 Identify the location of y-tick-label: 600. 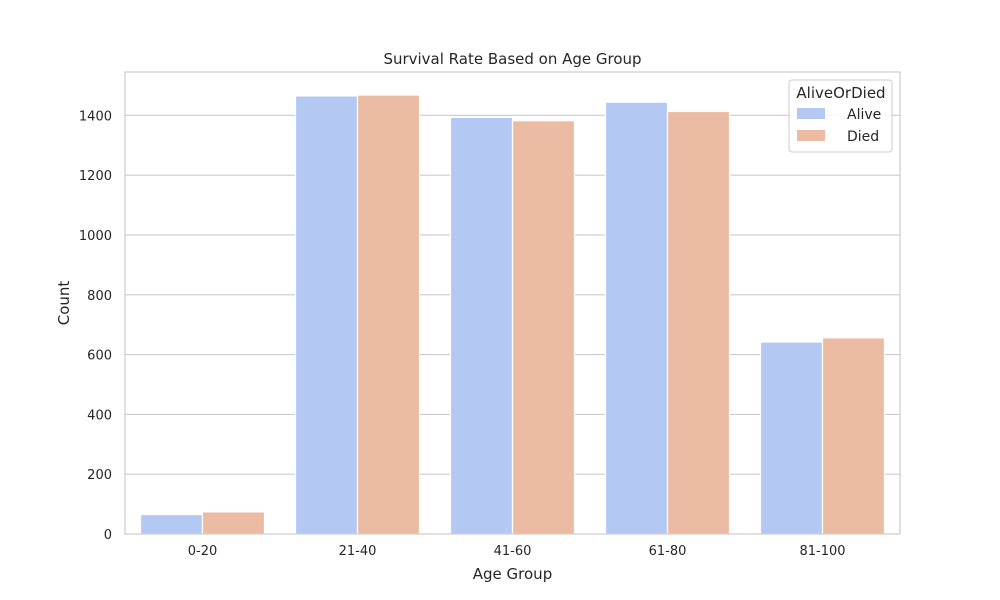
(99, 356).